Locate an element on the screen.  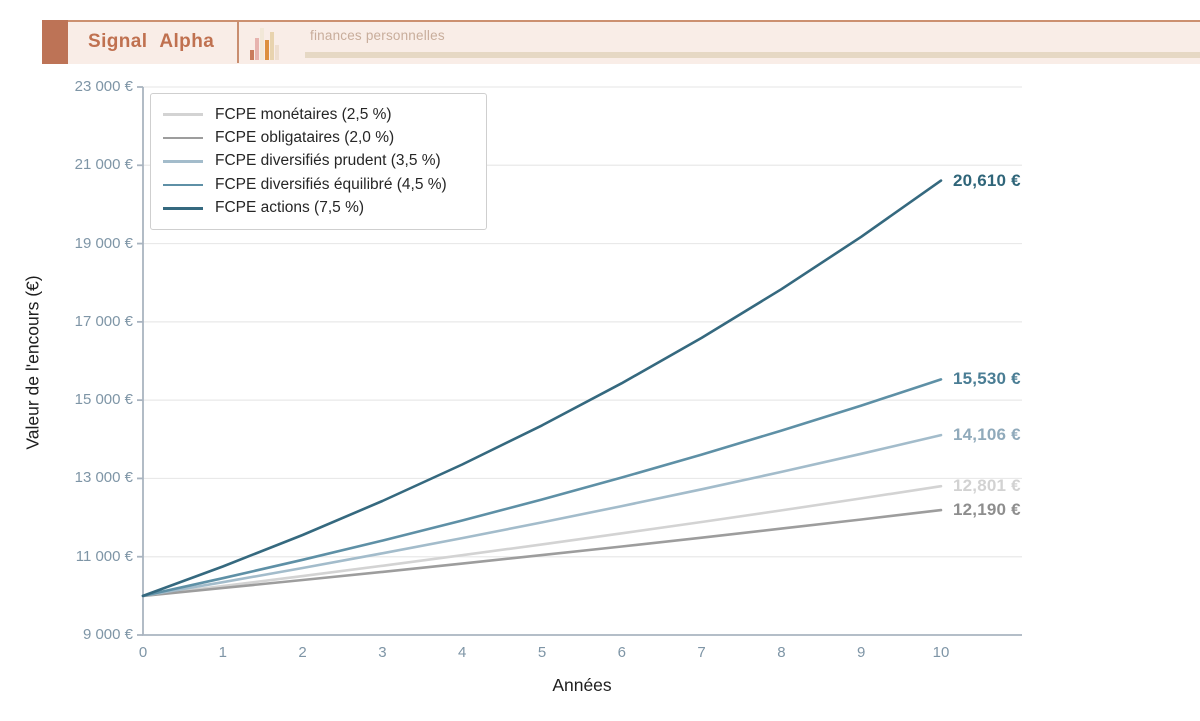
legend-label: FCPE actions (7,5 %) is located at coordinates (290, 208).